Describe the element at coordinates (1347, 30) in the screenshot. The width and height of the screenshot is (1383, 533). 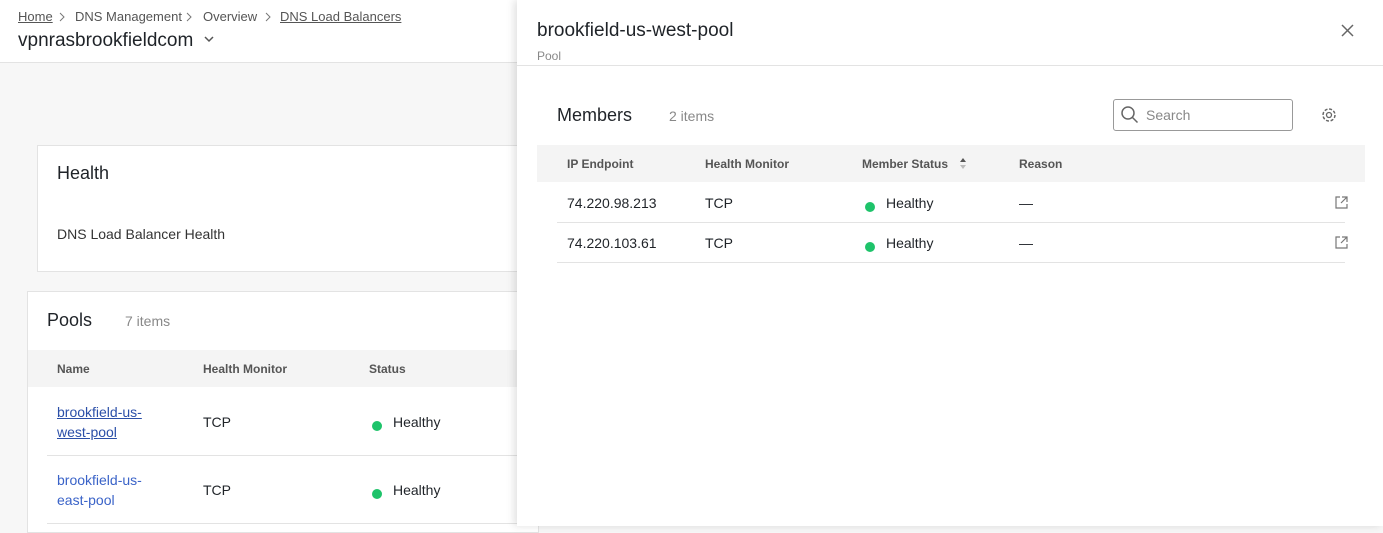
I see `close-button` at that location.